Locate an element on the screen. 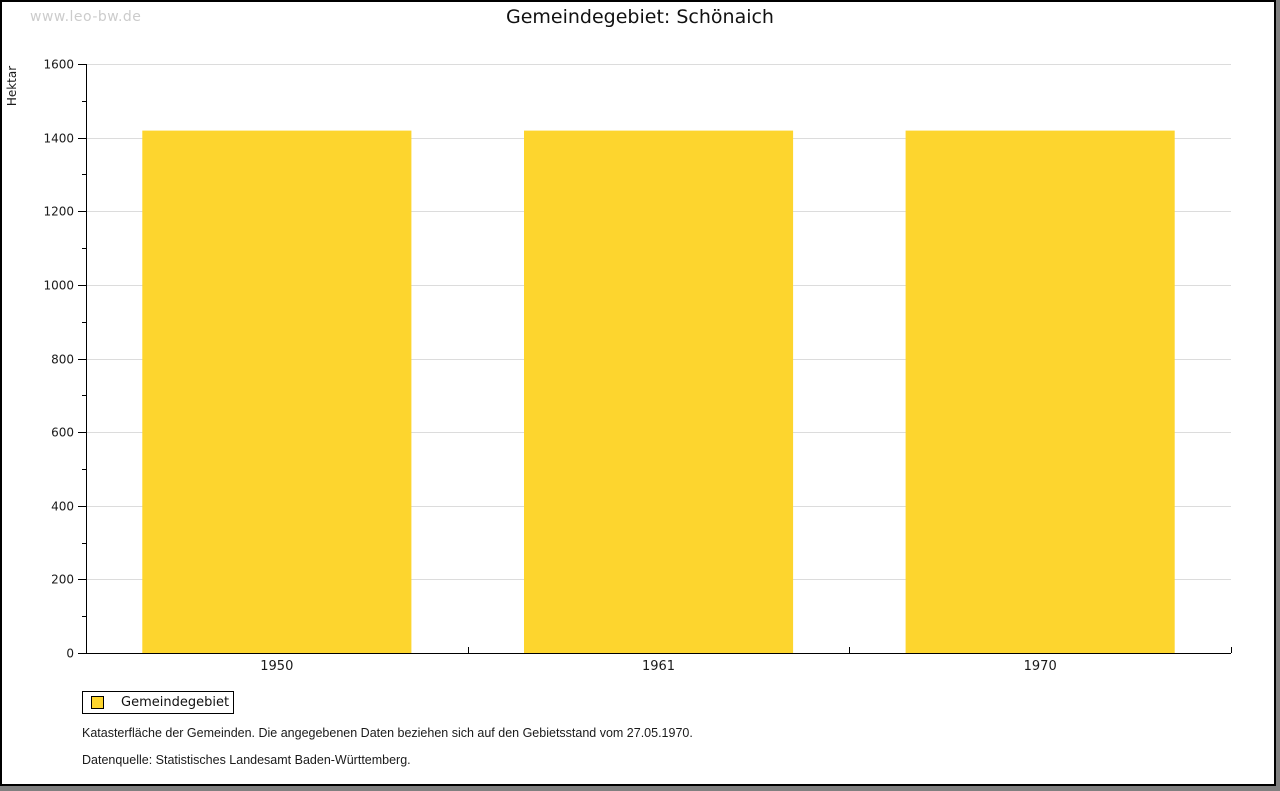  chart-title: Gemeindegebiet: Schönaich is located at coordinates (640, 17).